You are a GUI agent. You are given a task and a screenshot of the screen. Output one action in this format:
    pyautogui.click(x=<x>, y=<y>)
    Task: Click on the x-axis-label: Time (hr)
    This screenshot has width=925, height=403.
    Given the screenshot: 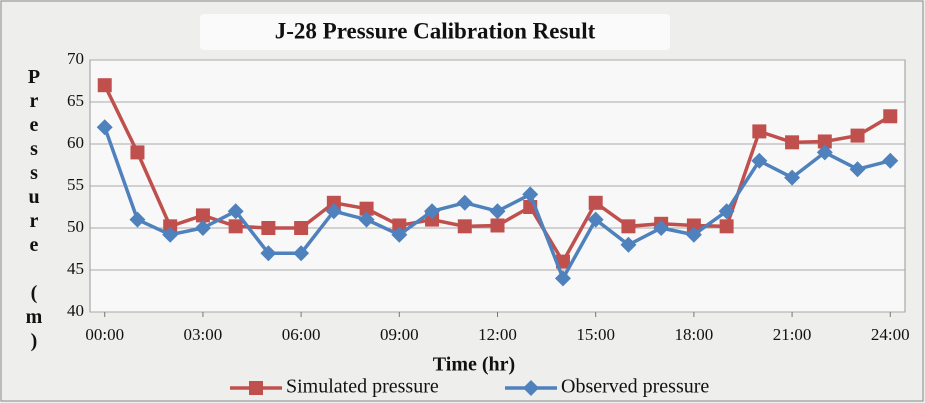 What is the action you would take?
    pyautogui.click(x=474, y=365)
    